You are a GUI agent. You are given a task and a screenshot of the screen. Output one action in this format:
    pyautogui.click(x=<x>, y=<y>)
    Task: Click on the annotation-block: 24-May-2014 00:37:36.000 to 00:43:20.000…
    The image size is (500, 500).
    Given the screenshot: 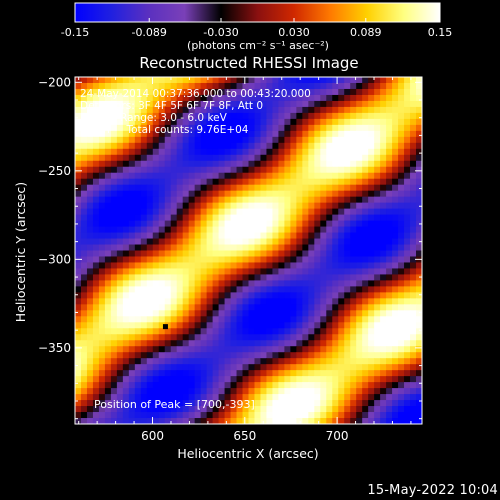 What is the action you would take?
    pyautogui.click(x=195, y=112)
    